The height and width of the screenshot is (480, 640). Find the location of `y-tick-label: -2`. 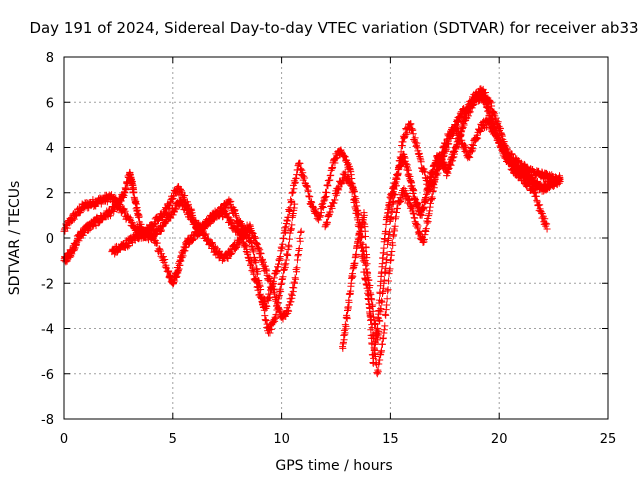

y-tick-label: -2 is located at coordinates (47, 284).